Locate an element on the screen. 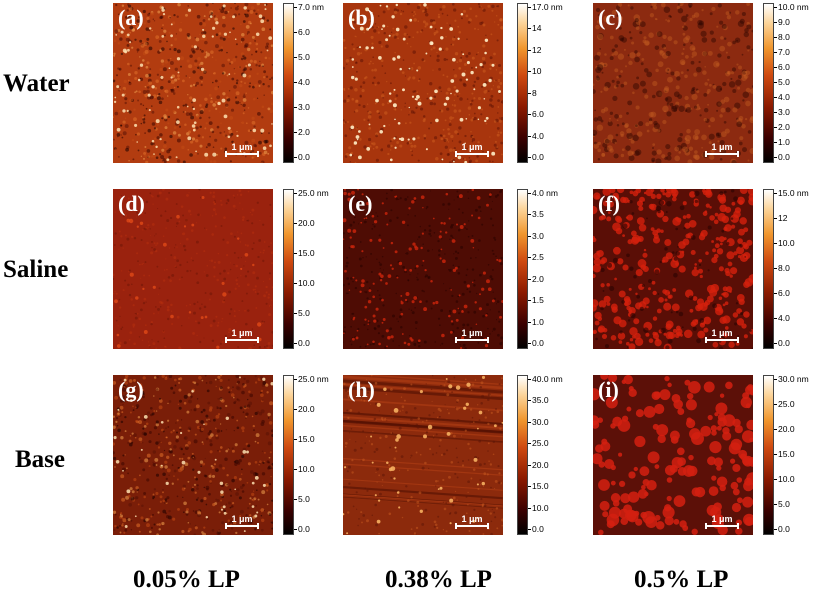 The image size is (813, 594). height-colorbar-f is located at coordinates (768, 269).